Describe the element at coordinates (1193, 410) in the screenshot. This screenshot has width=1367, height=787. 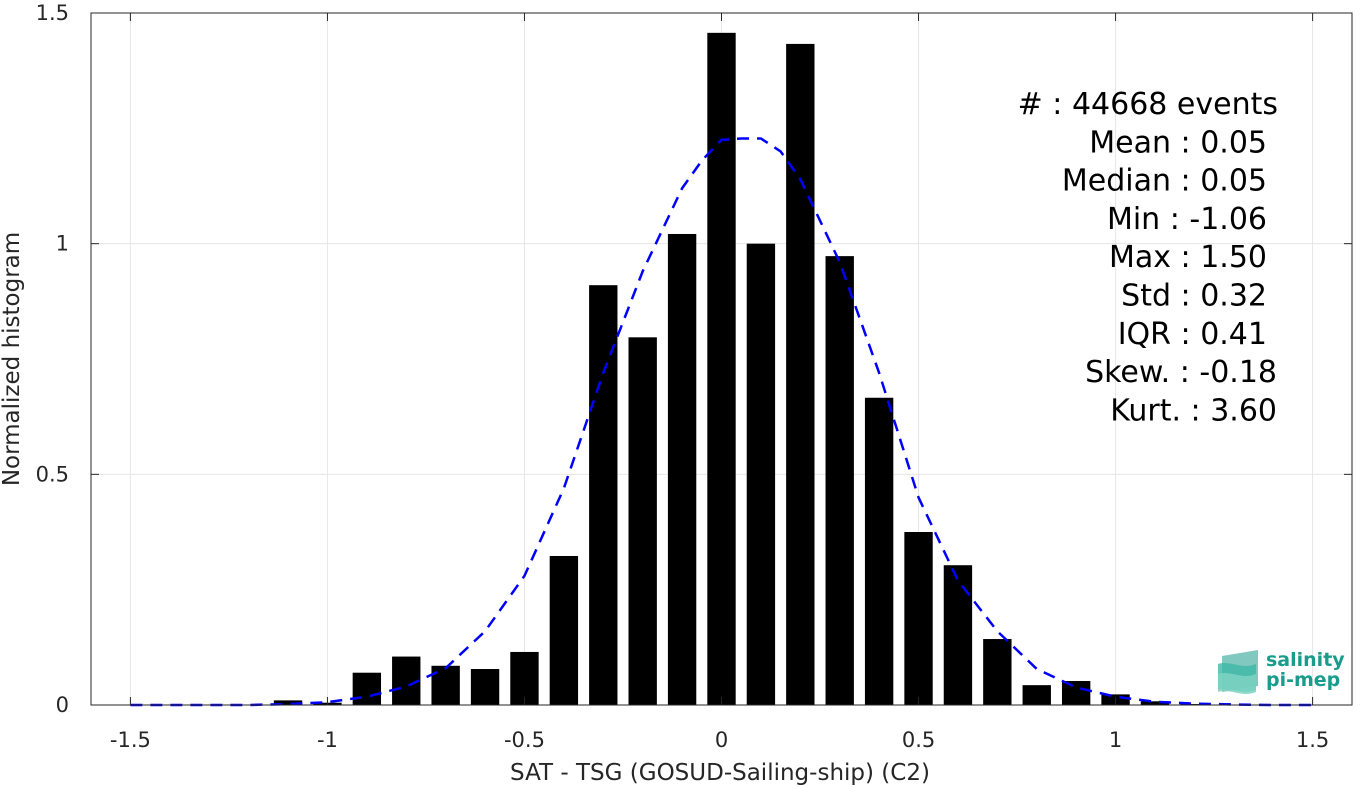
I see `stats-line: Kurt. : 3.60` at that location.